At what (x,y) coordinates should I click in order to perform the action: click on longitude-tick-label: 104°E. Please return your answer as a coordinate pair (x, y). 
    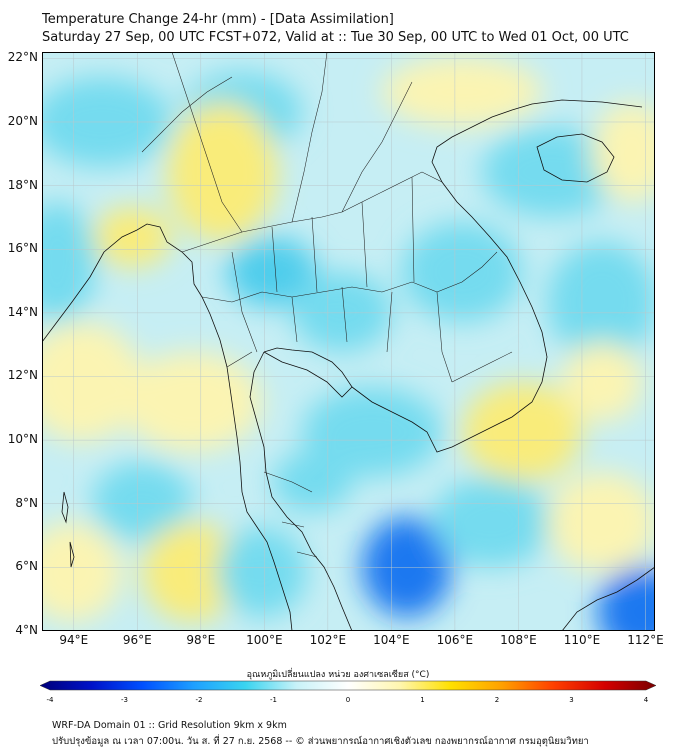
    Looking at the image, I should click on (391, 640).